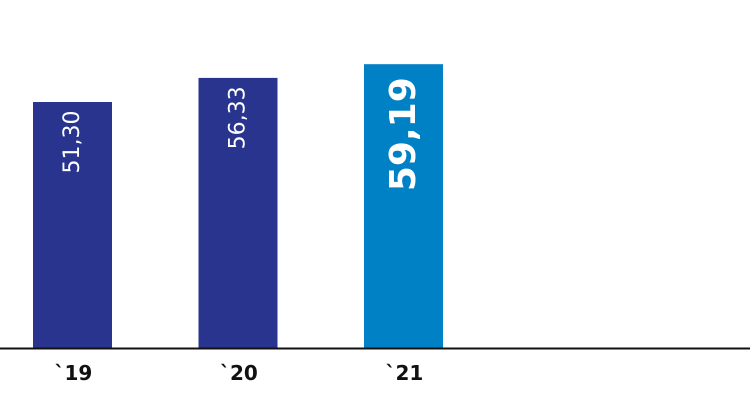 The width and height of the screenshot is (750, 401). I want to click on data-label: 51,30, so click(72, 142).